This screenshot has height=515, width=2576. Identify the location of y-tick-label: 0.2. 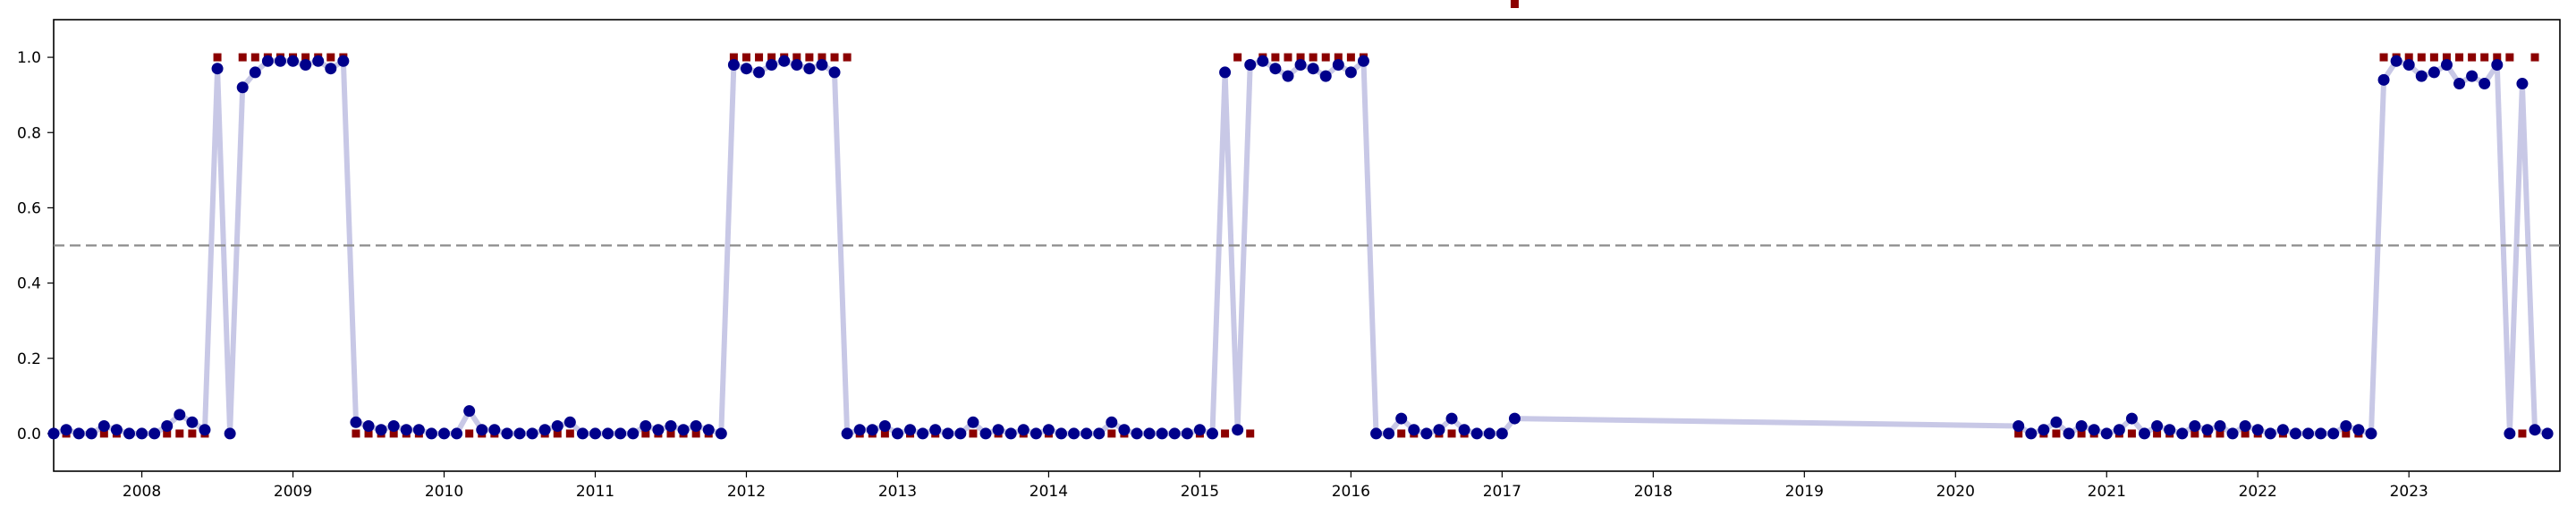
(29, 359).